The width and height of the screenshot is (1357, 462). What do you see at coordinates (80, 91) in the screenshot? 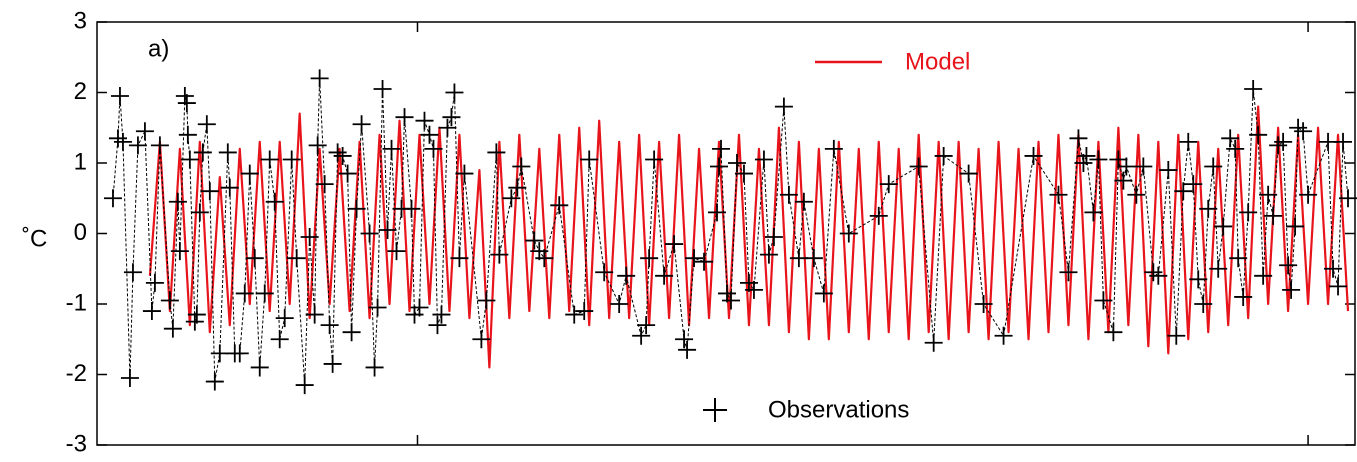
I see `y-tick-label: 2` at bounding box center [80, 91].